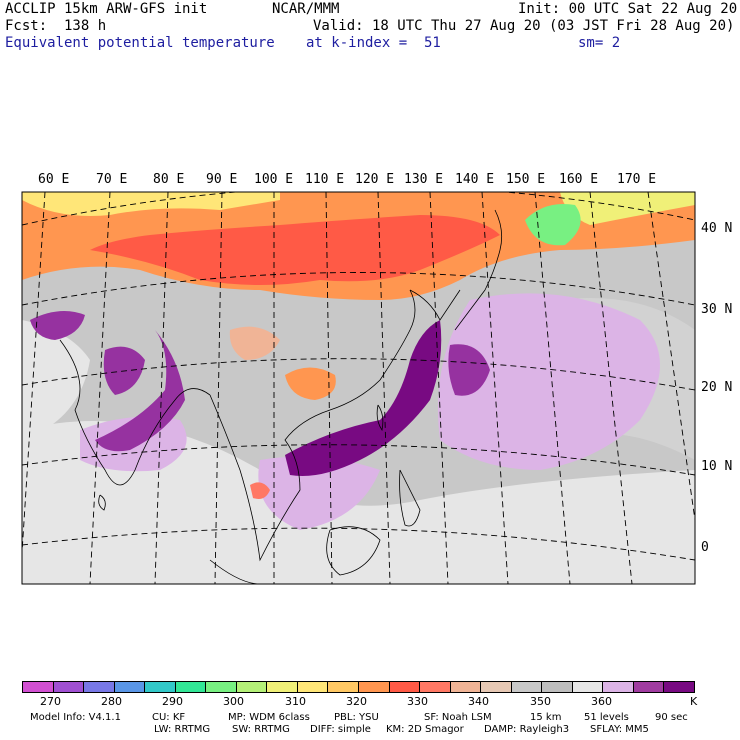 The height and width of the screenshot is (740, 740). I want to click on colorbar-label-270: 270, so click(50, 701).